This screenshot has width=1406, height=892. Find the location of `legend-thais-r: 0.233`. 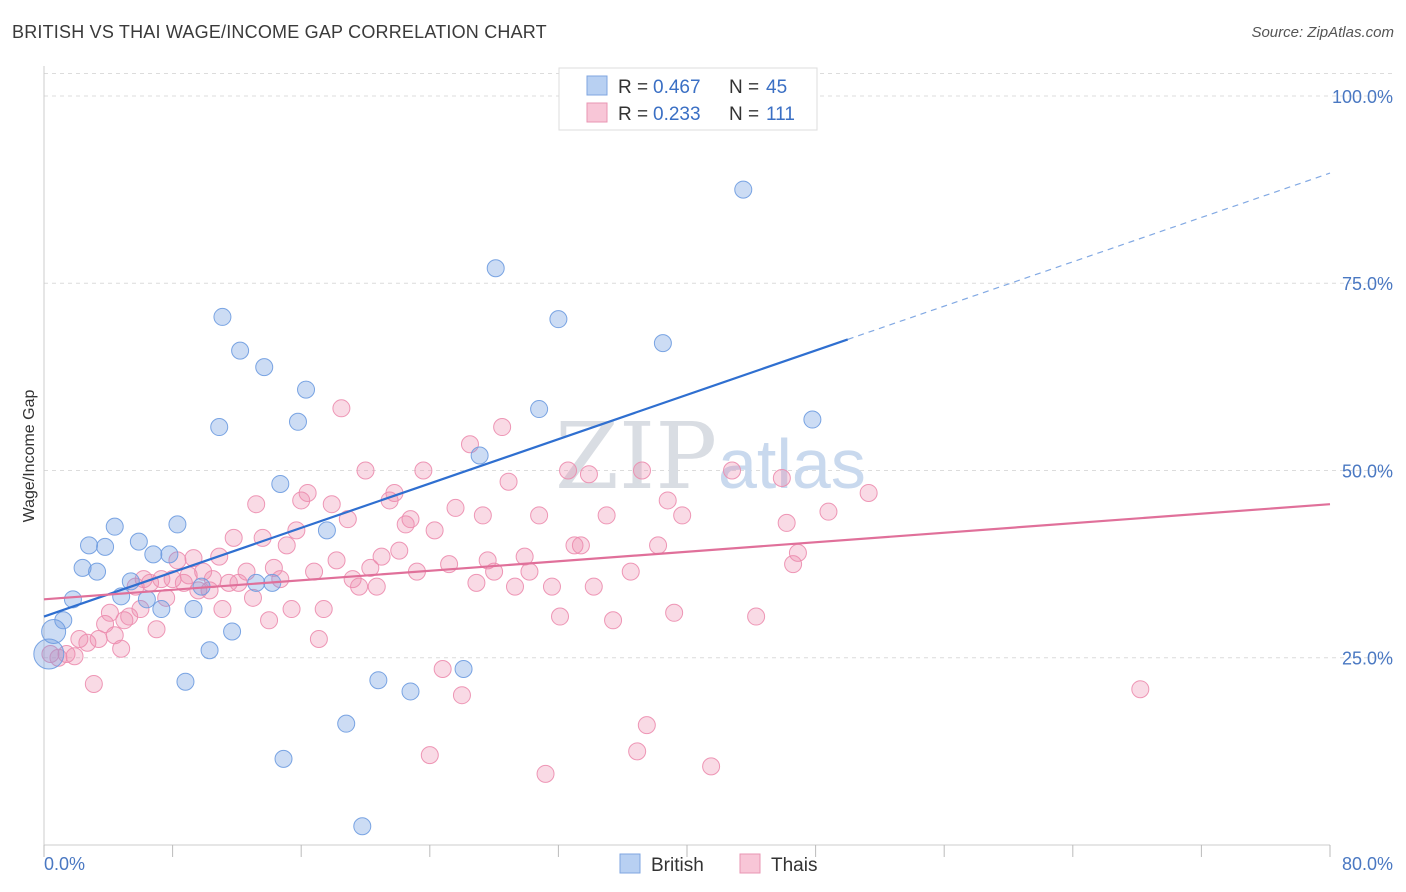

legend-thais-r: 0.233 is located at coordinates (677, 114).